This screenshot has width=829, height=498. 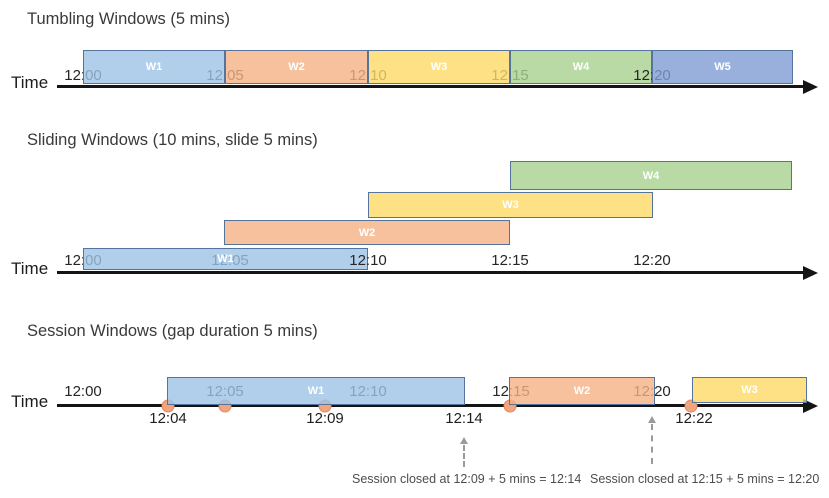 I want to click on session-window-label-w2: W2, so click(x=582, y=391).